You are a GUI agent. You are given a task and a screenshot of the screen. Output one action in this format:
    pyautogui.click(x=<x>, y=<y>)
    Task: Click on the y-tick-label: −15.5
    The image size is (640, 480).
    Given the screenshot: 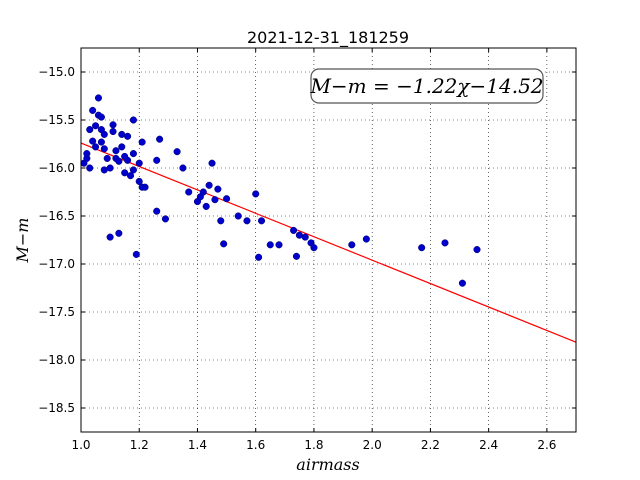 What is the action you would take?
    pyautogui.click(x=56, y=120)
    